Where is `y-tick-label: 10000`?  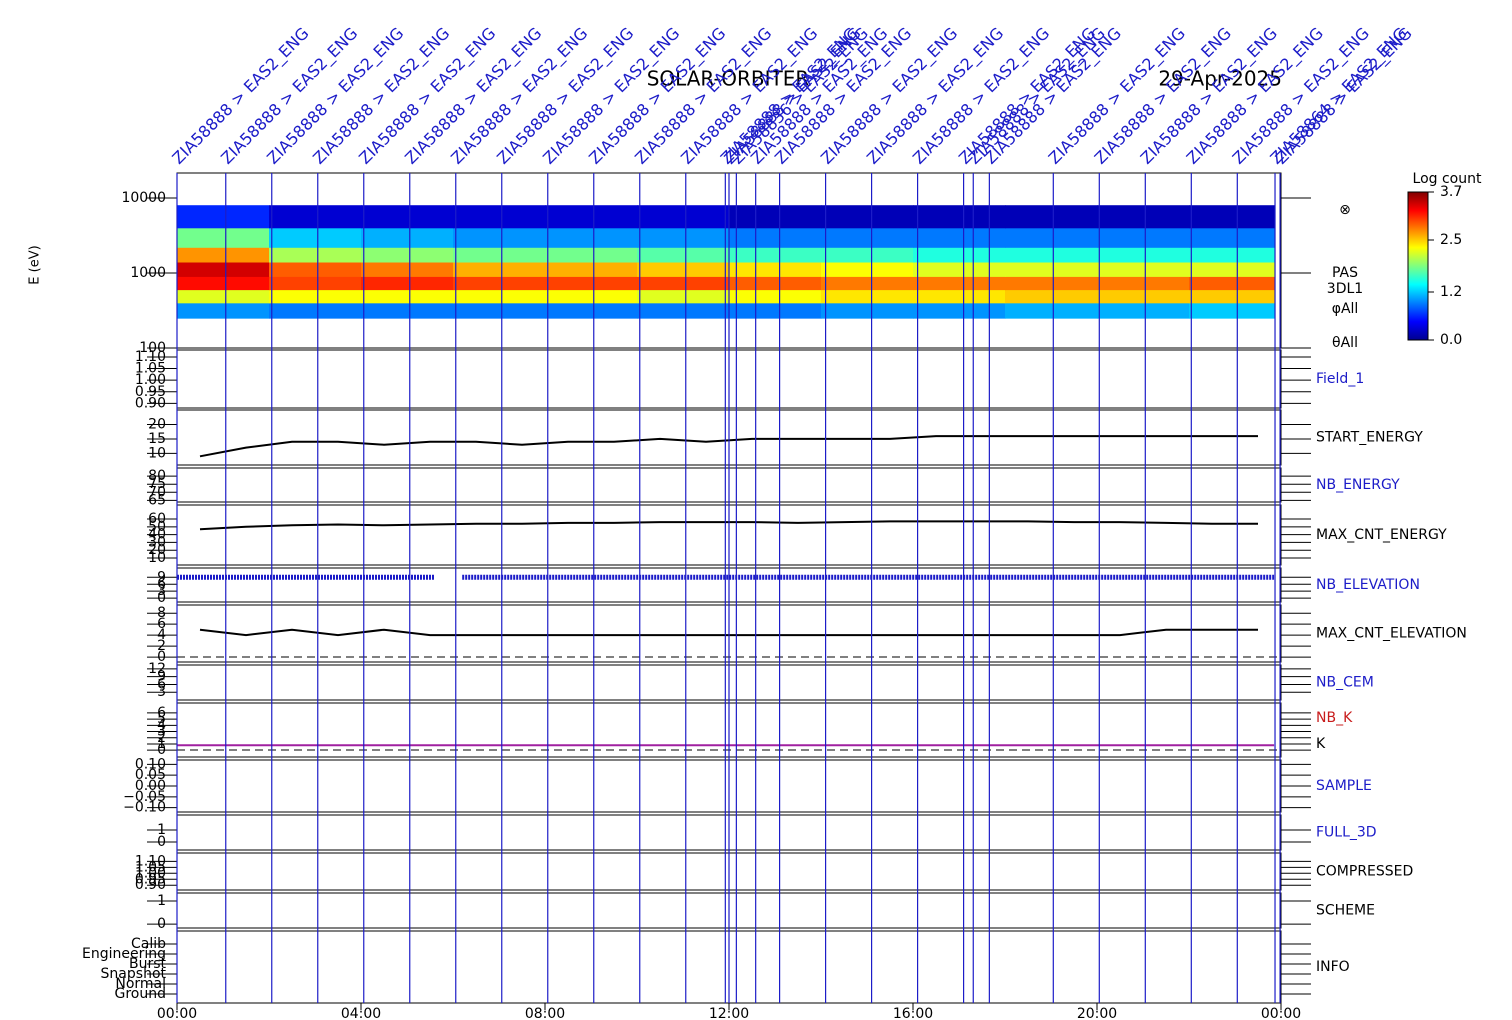 y-tick-label: 10000 is located at coordinates (143, 198).